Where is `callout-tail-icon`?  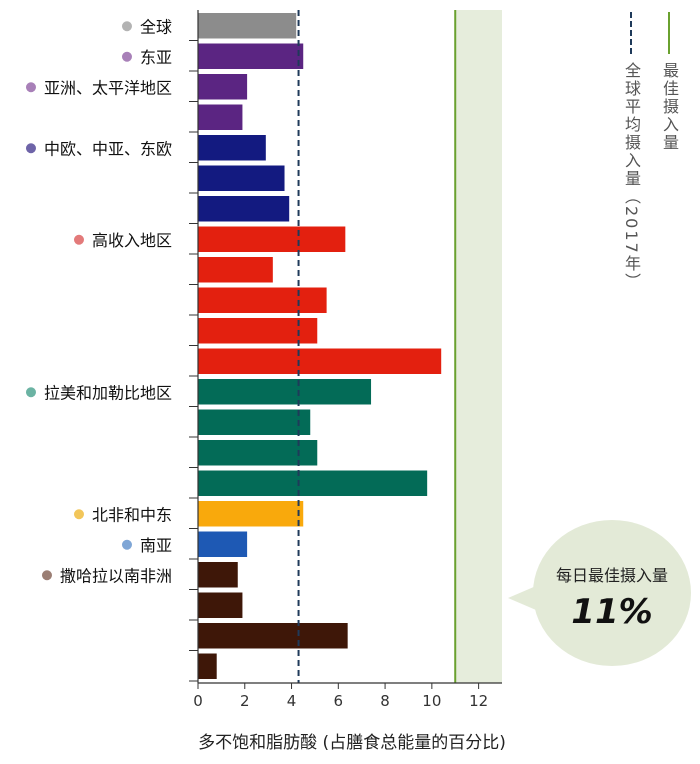 callout-tail-icon is located at coordinates (522, 598).